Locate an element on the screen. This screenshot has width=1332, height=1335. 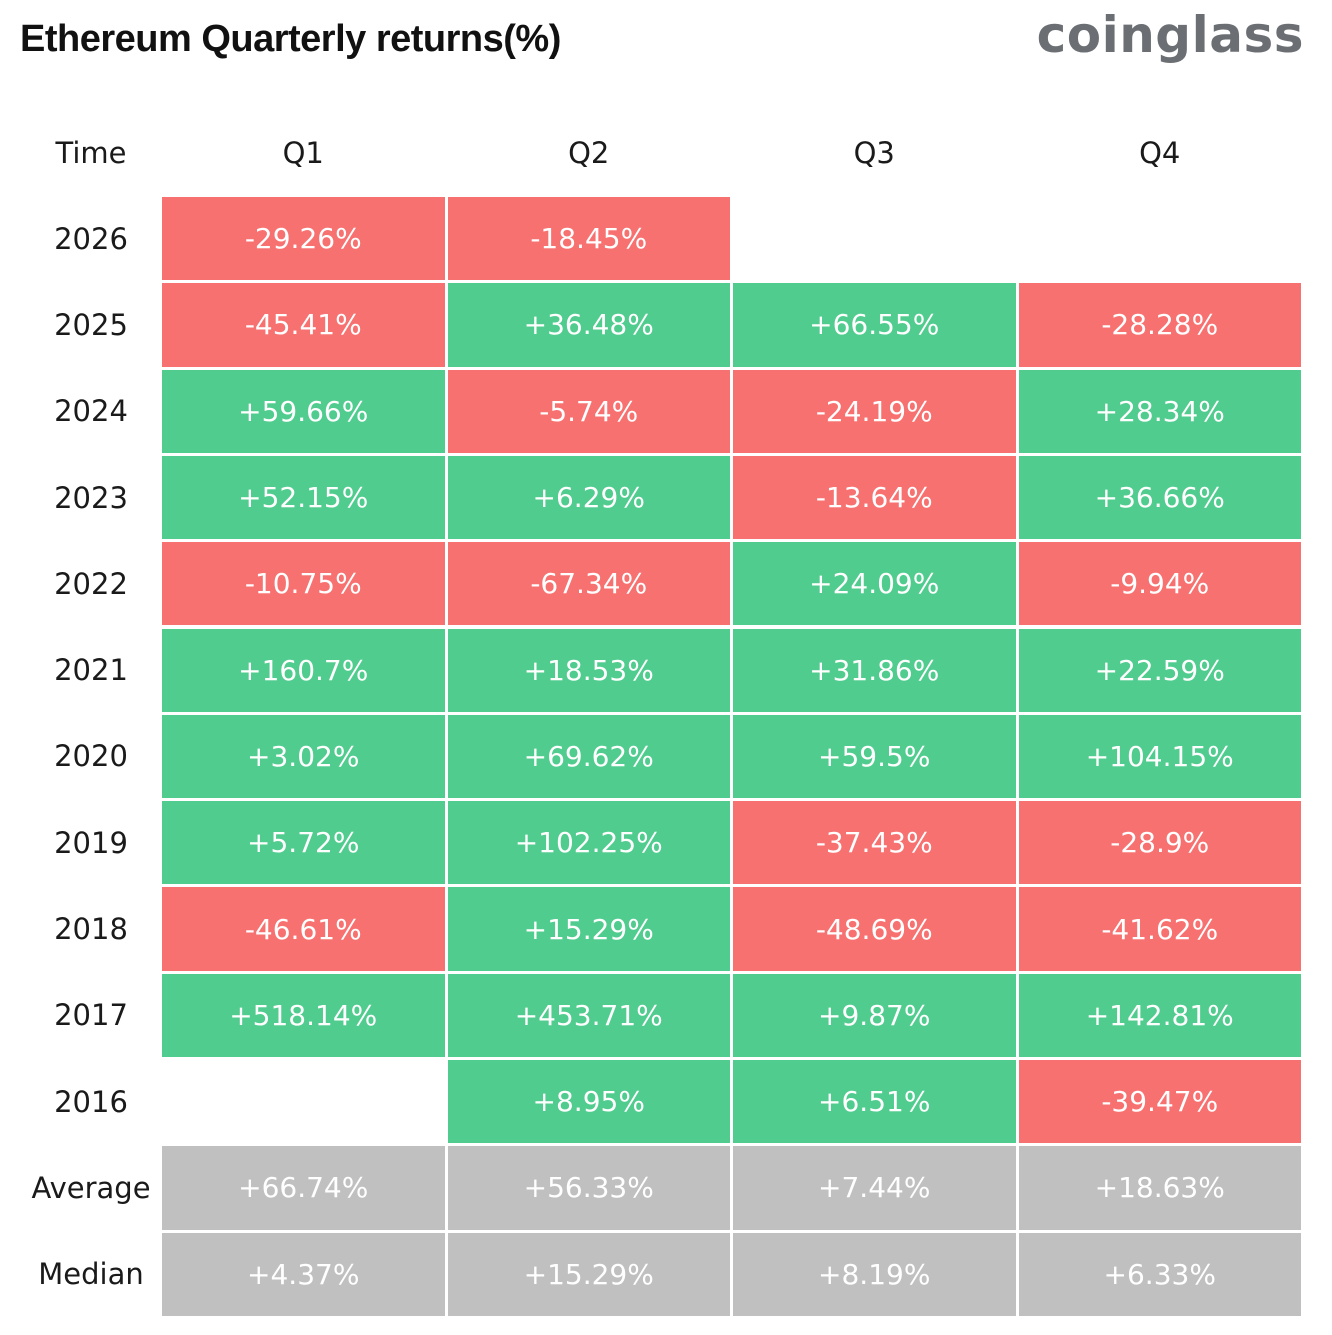
header-q3: Q3 is located at coordinates (874, 153).